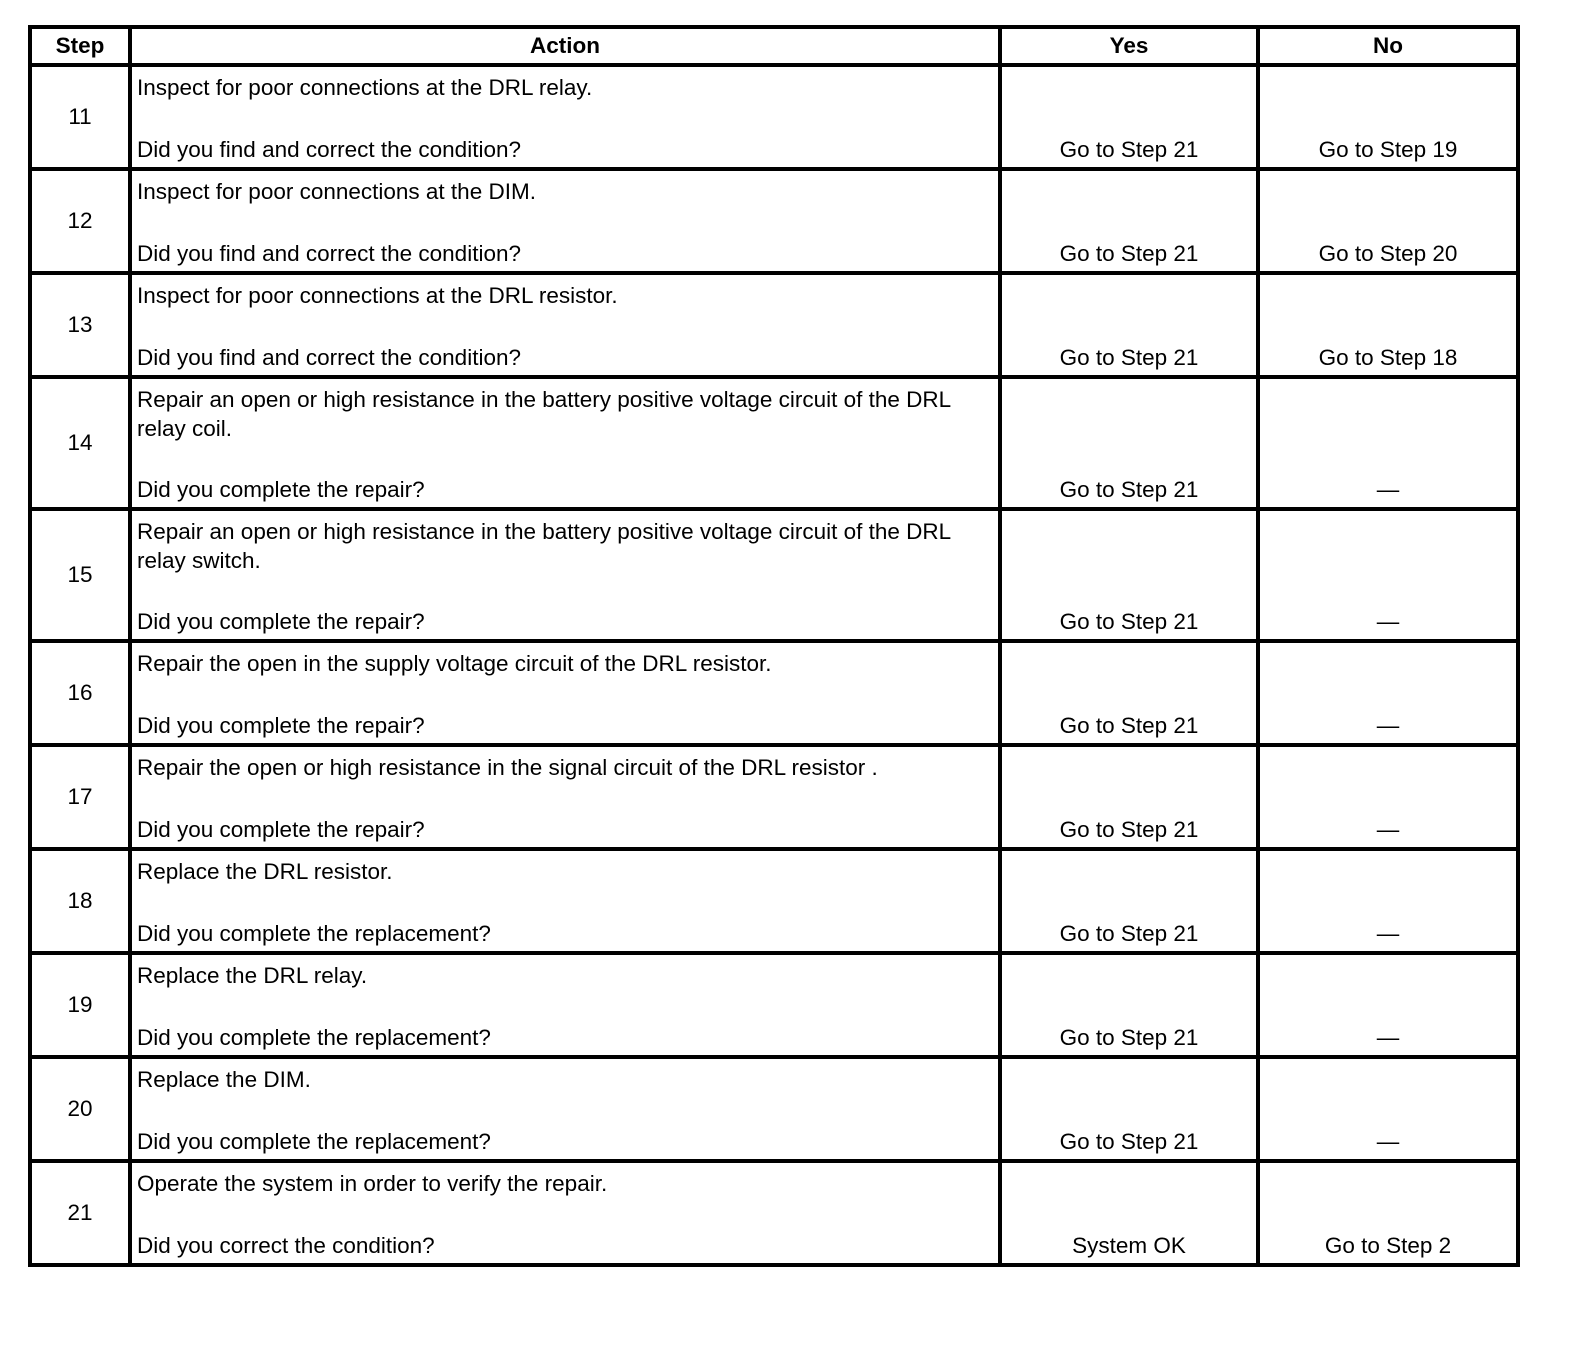  What do you see at coordinates (565, 46) in the screenshot?
I see `header-action: Action` at bounding box center [565, 46].